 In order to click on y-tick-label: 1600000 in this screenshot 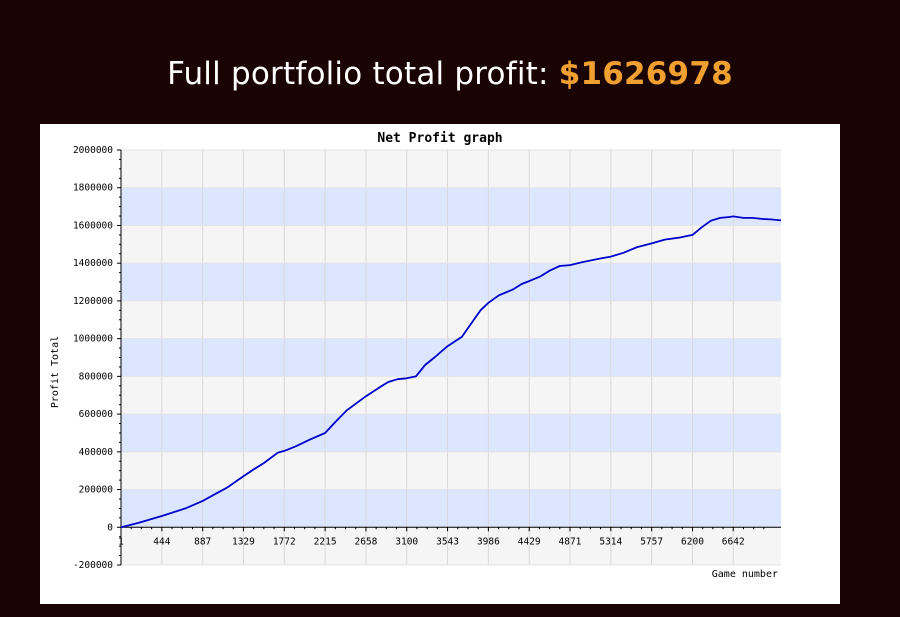, I will do `click(93, 225)`.